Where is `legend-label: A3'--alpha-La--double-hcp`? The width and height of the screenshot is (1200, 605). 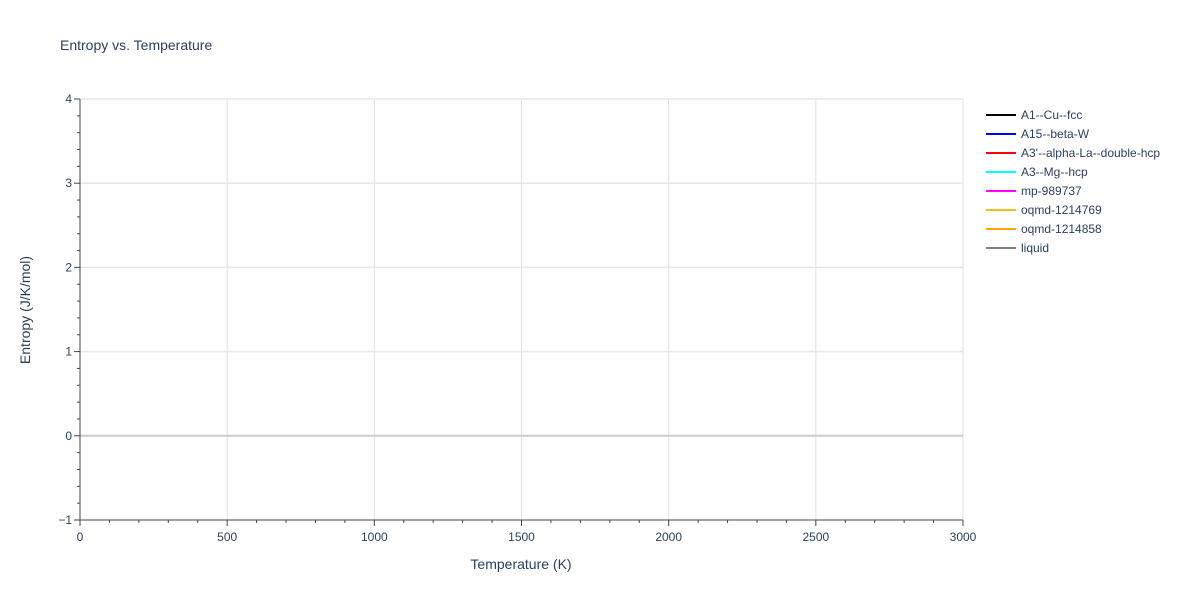
legend-label: A3'--alpha-La--double-hcp is located at coordinates (1090, 153).